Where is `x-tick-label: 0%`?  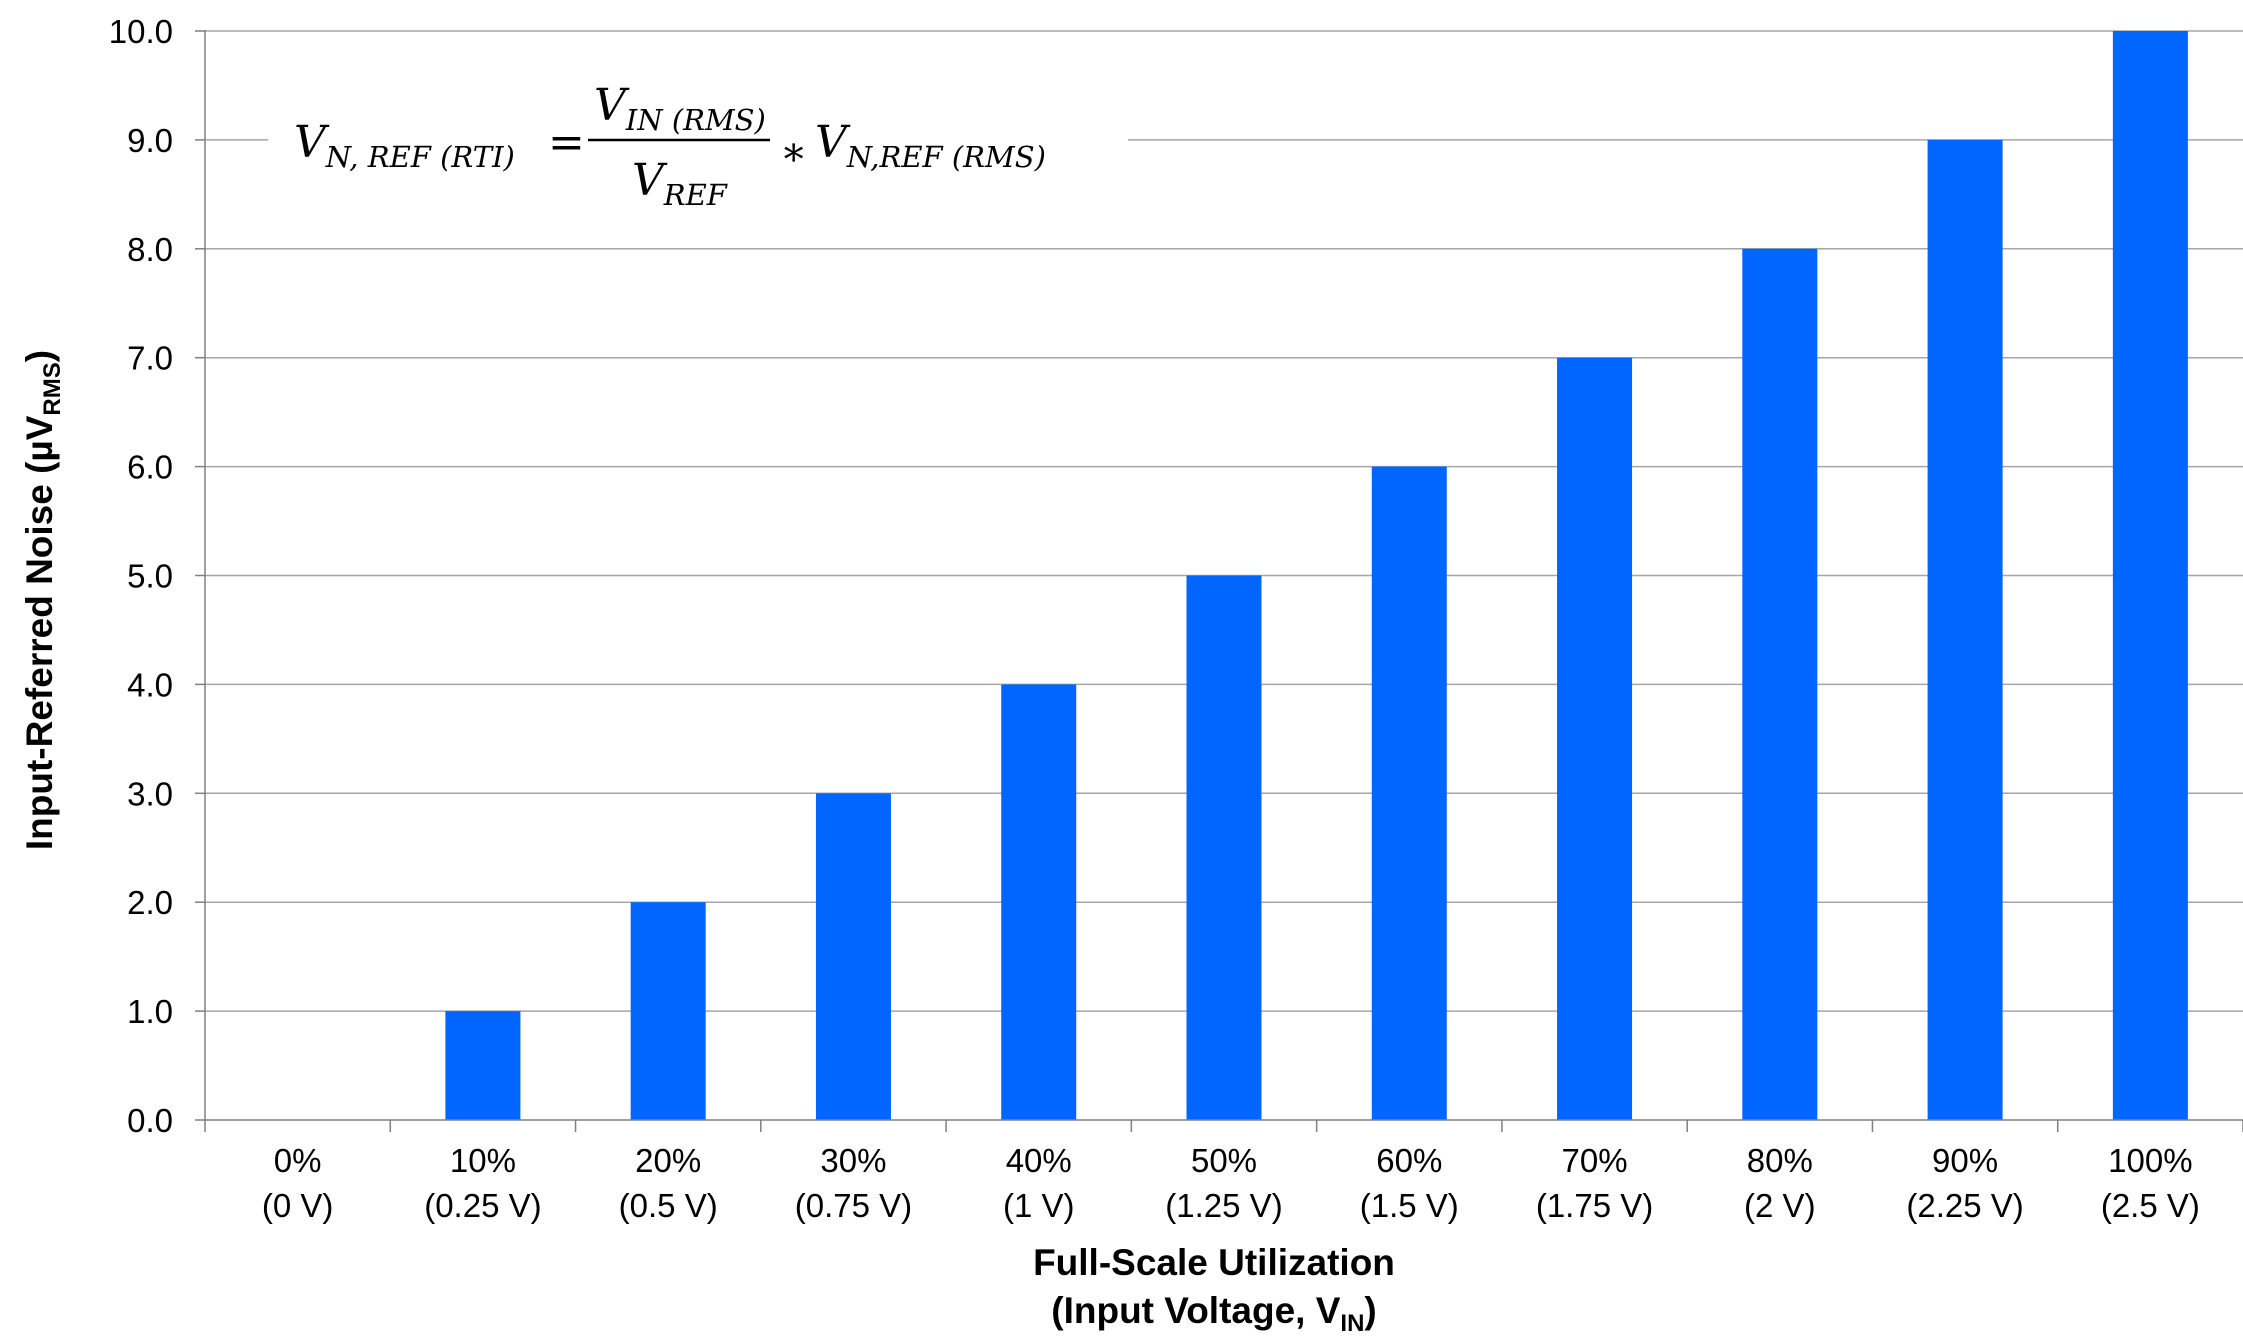
x-tick-label: 0% is located at coordinates (298, 1160).